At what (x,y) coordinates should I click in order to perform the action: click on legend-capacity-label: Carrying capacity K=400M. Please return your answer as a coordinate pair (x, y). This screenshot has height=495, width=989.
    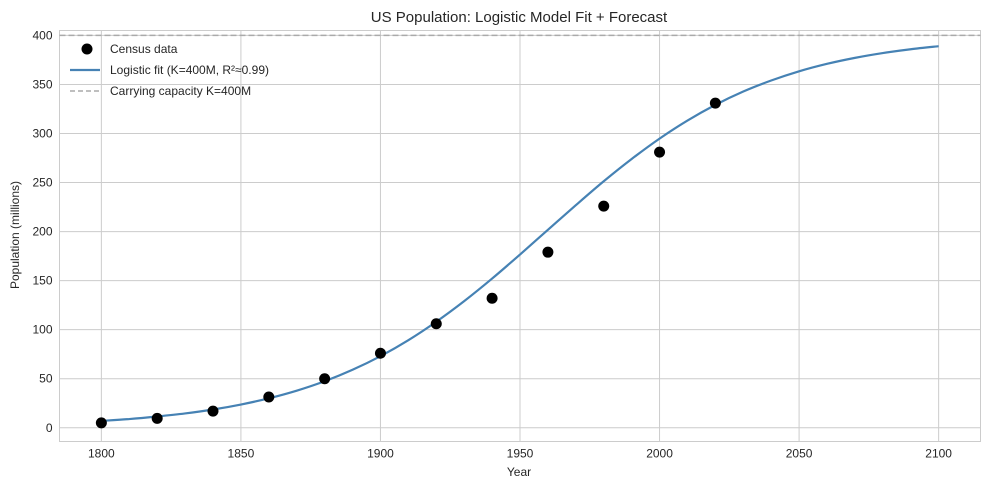
    Looking at the image, I should click on (180, 91).